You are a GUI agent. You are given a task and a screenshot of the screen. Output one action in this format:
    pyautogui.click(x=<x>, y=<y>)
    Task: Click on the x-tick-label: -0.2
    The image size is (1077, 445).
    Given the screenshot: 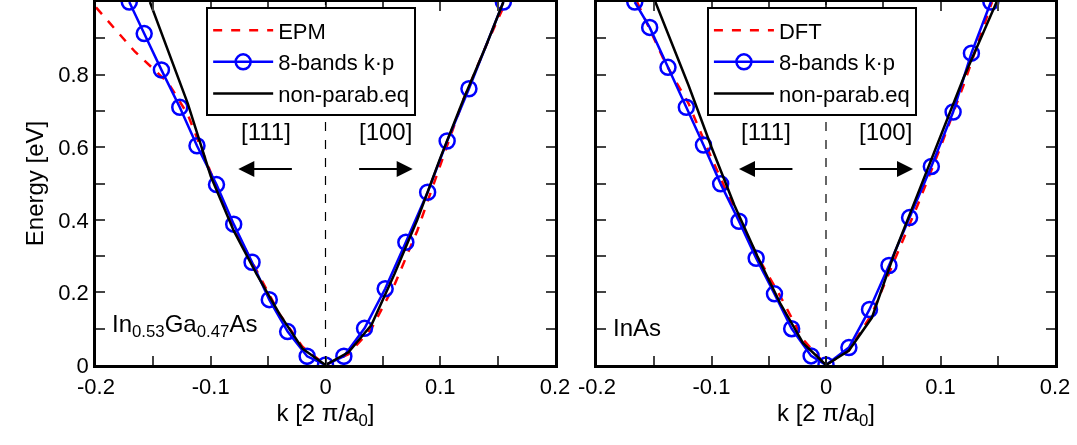 What is the action you would take?
    pyautogui.click(x=597, y=387)
    